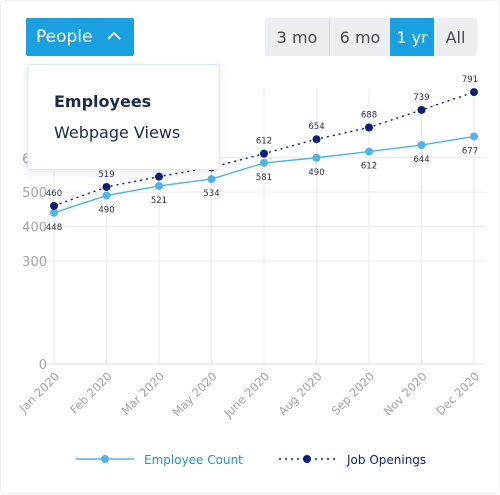 The width and height of the screenshot is (500, 495). What do you see at coordinates (123, 117) in the screenshot?
I see `people-dropdown-menu: Employees Webpage Views` at bounding box center [123, 117].